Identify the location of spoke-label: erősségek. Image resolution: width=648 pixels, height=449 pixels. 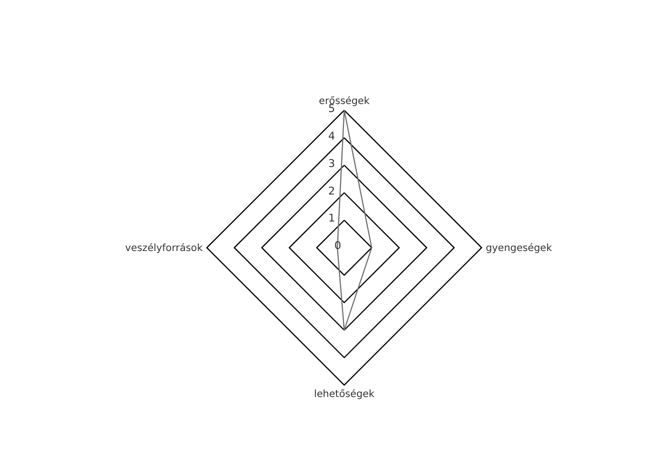
(344, 101).